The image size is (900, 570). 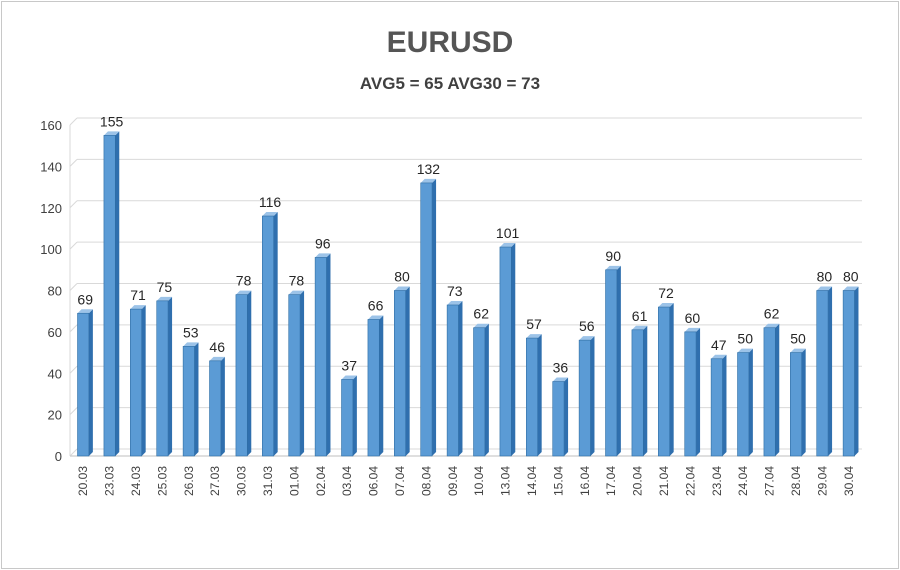 I want to click on x-tick-label: 20.03, so click(x=83, y=481).